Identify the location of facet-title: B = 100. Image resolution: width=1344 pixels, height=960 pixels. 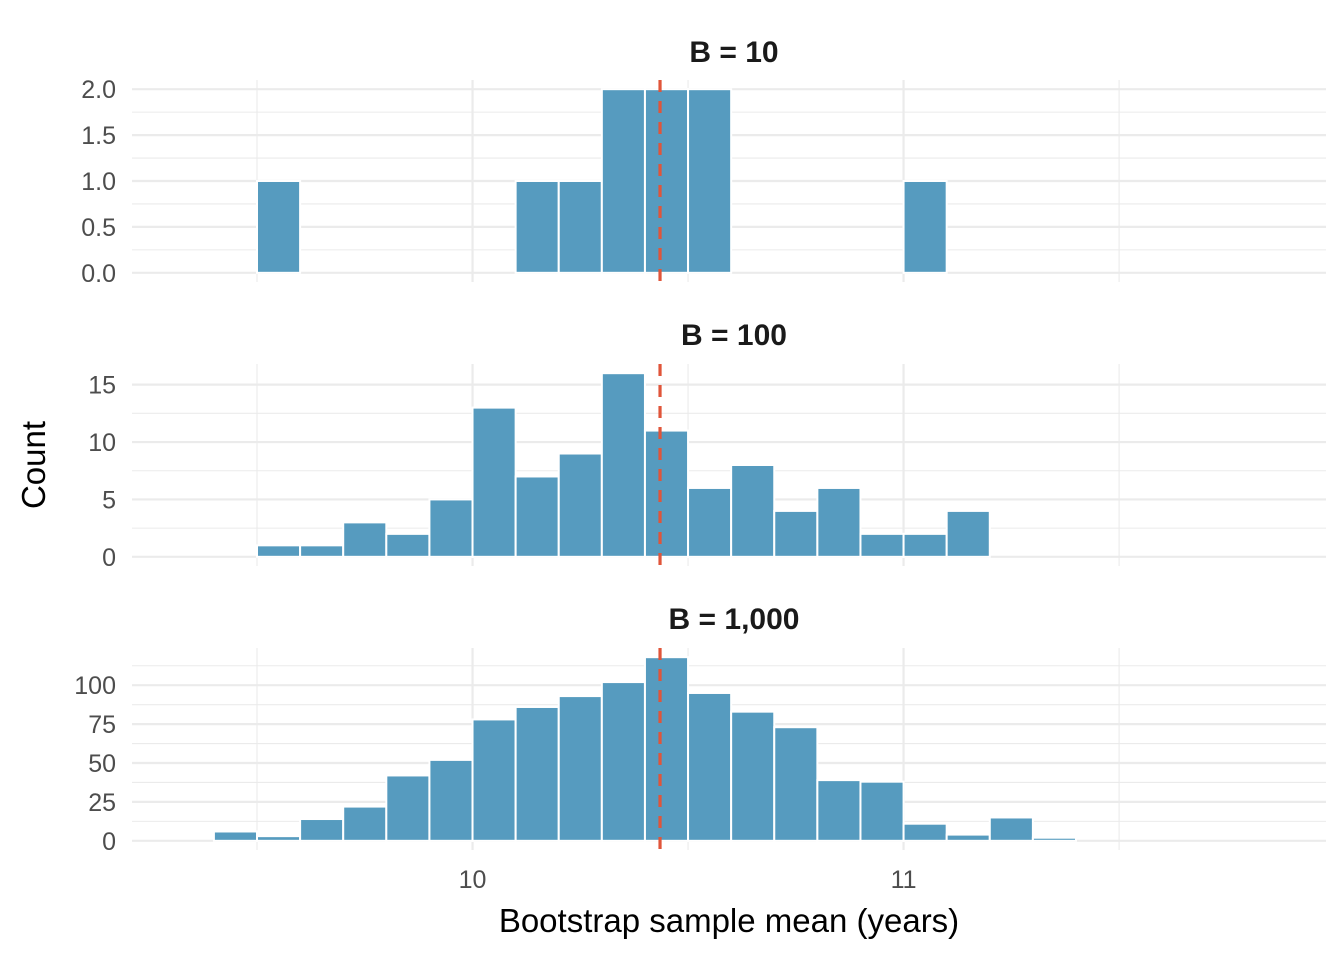
(734, 335).